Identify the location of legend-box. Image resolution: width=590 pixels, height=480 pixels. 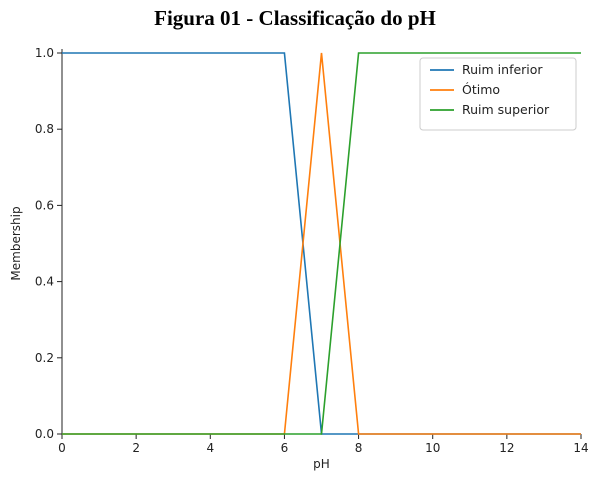
(498, 94).